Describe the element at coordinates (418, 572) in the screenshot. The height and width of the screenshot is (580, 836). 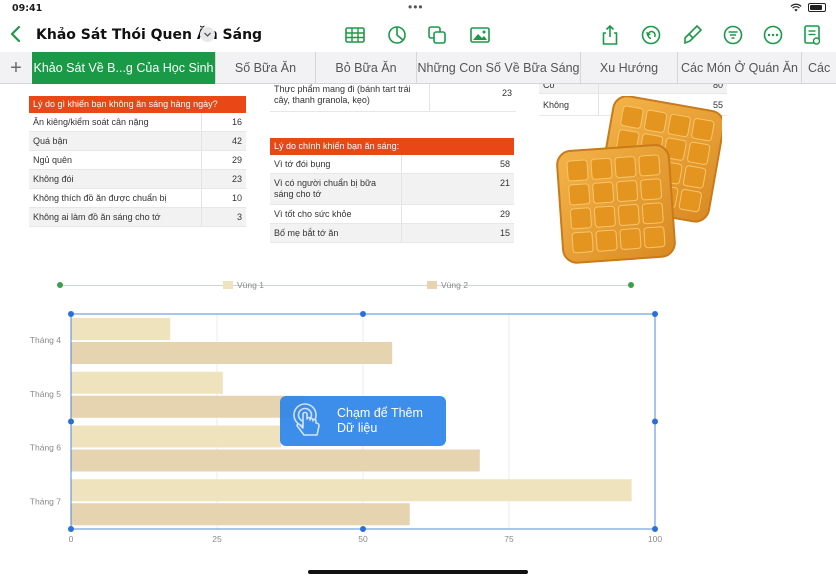
I see `home-indicator` at that location.